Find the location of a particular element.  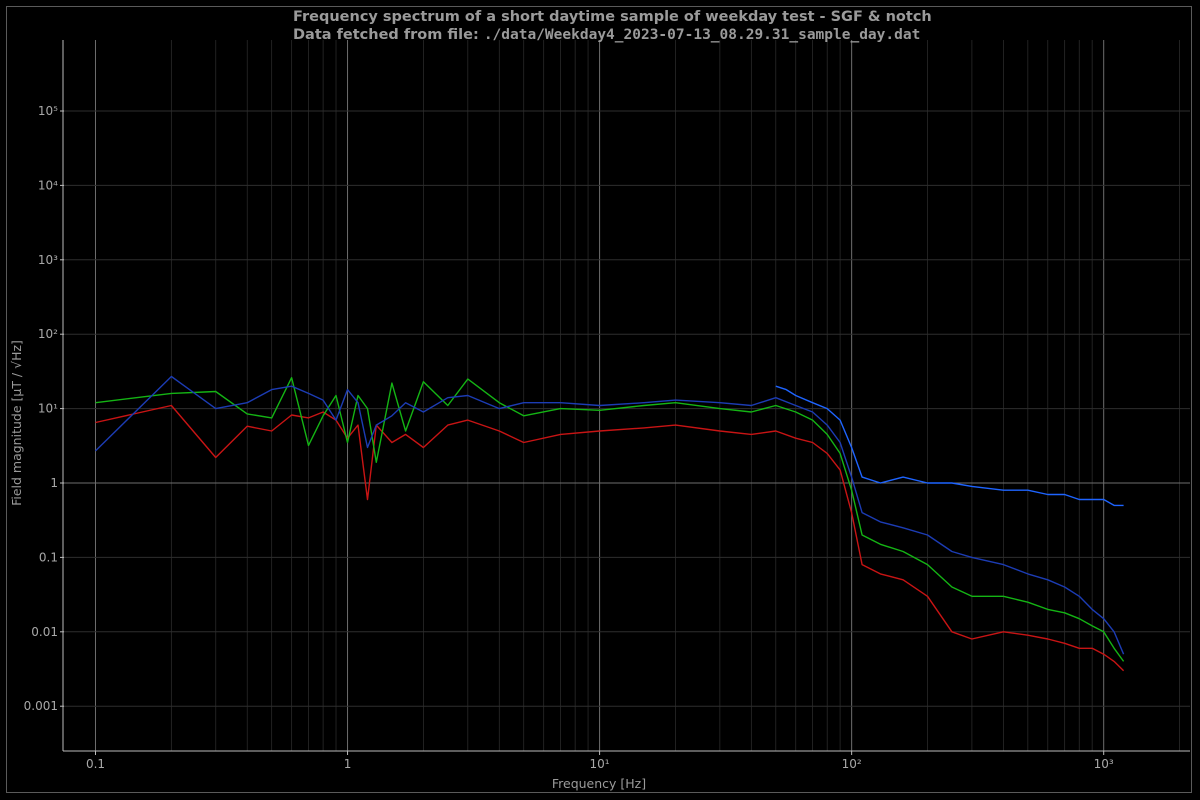

x-tick-label: 10³ is located at coordinates (1104, 764).